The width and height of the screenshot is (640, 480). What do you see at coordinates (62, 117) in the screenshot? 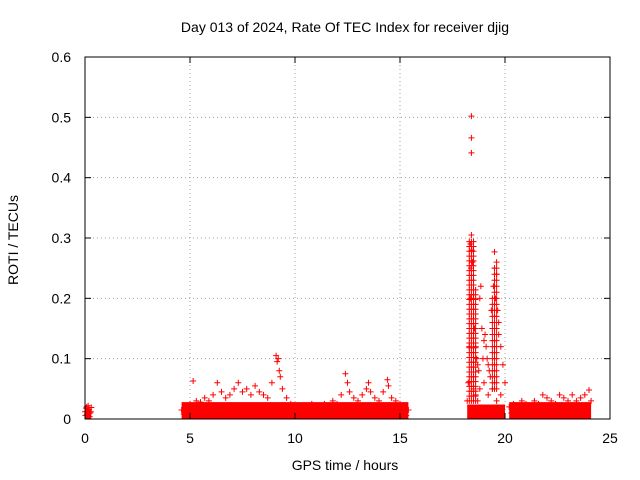
I see `y-tick-label: 0.5` at bounding box center [62, 117].